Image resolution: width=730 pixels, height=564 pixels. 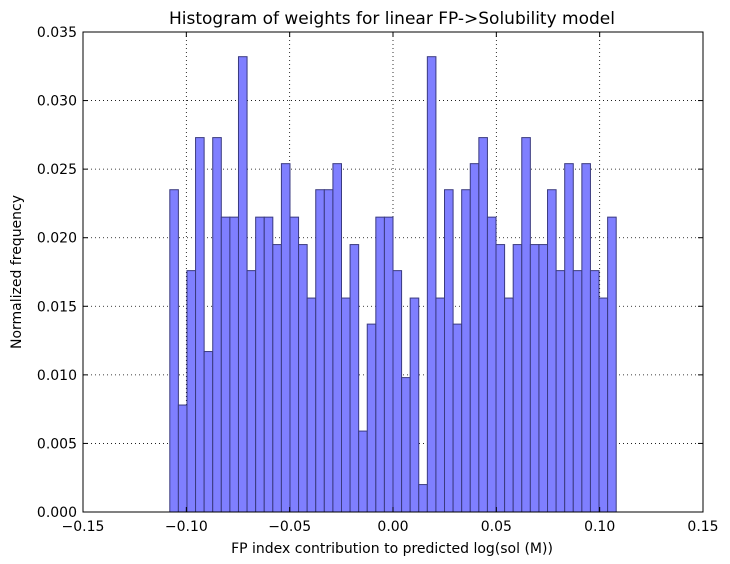 I want to click on x-tick-label: −0.10, so click(x=186, y=527).